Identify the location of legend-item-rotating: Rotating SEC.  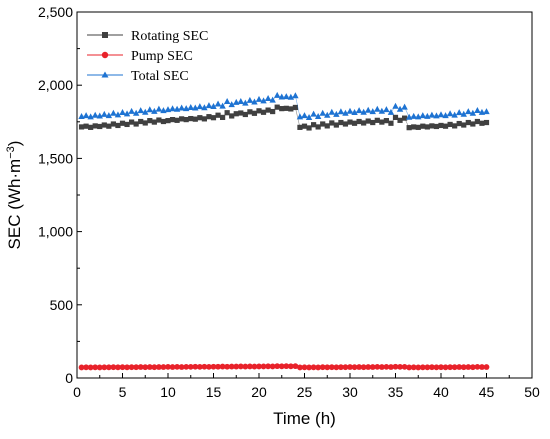
(147, 36).